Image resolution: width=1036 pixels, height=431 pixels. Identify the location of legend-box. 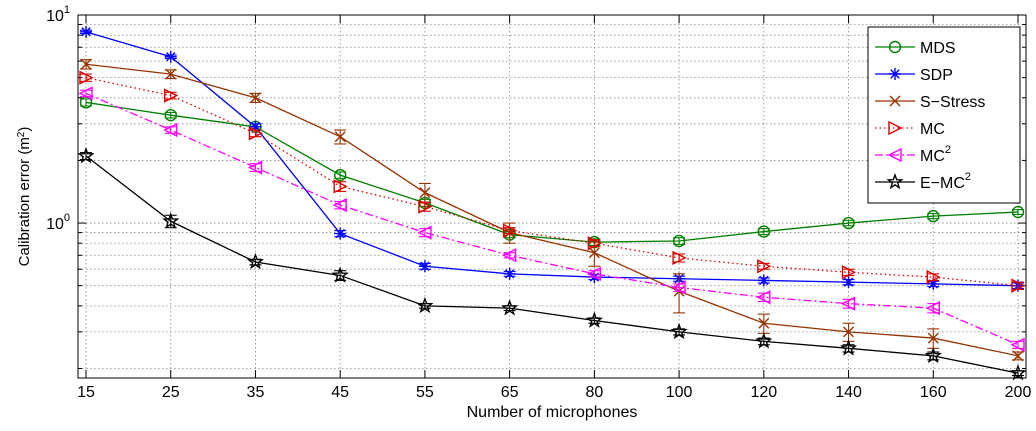
(944, 115).